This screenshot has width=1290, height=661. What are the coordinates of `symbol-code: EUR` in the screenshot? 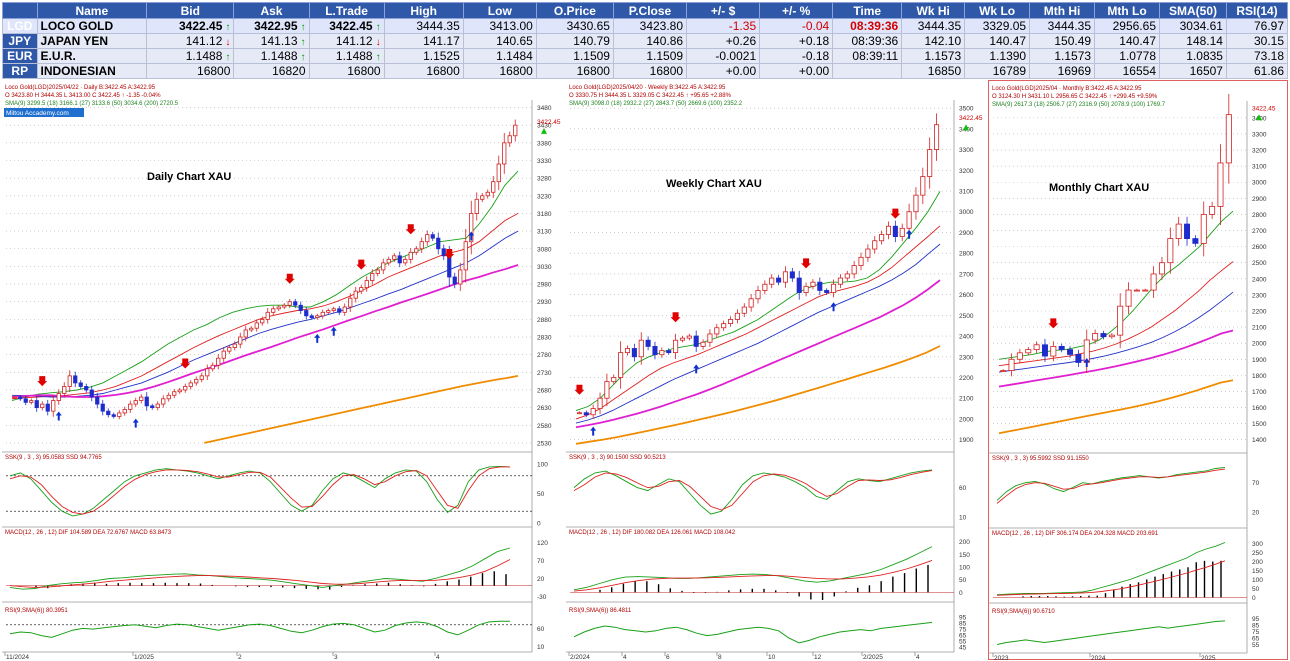 It's located at (20, 56).